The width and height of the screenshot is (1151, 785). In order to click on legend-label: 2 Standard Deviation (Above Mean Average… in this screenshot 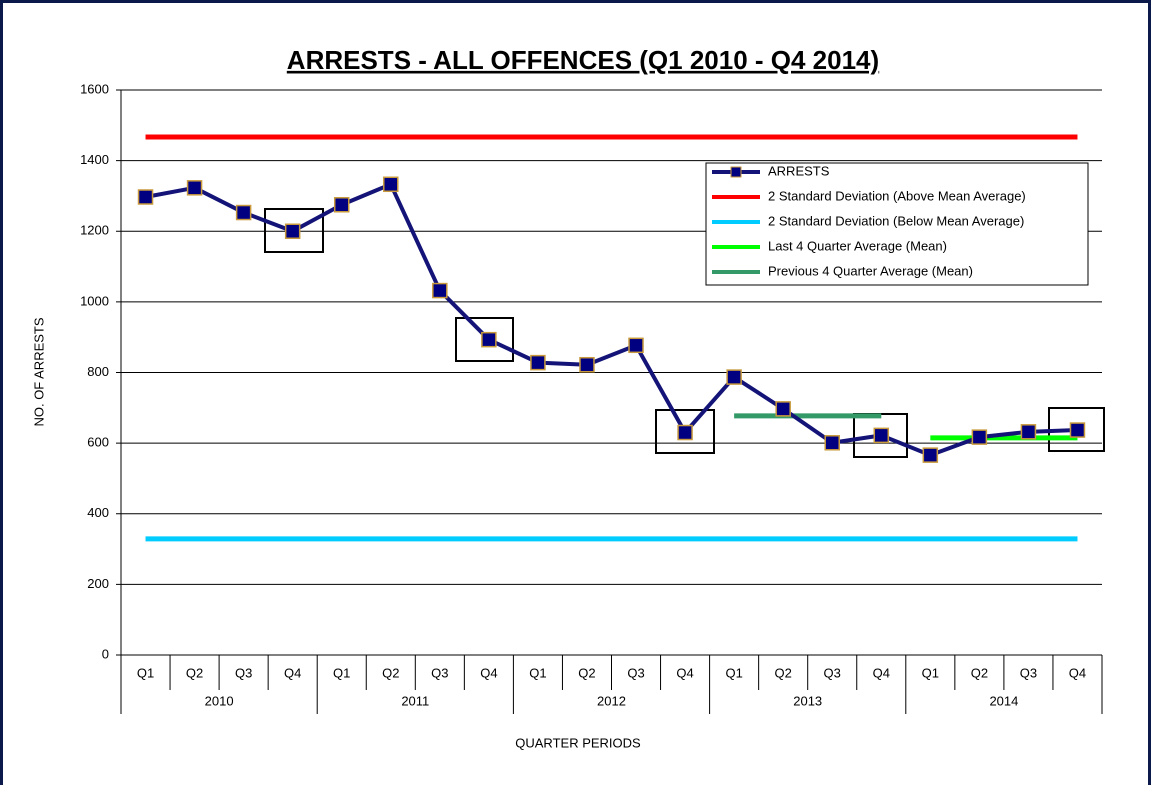, I will do `click(897, 195)`.